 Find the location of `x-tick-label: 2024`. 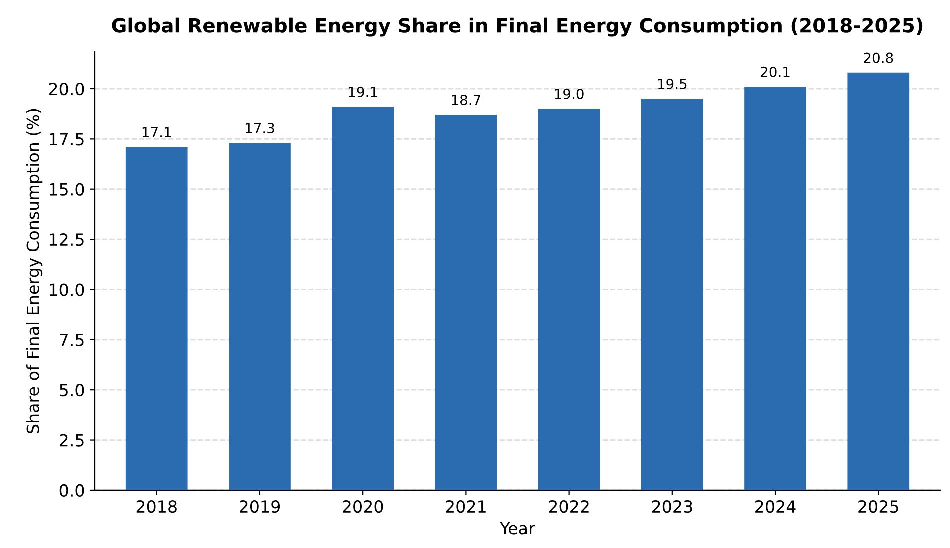

x-tick-label: 2024 is located at coordinates (776, 507).